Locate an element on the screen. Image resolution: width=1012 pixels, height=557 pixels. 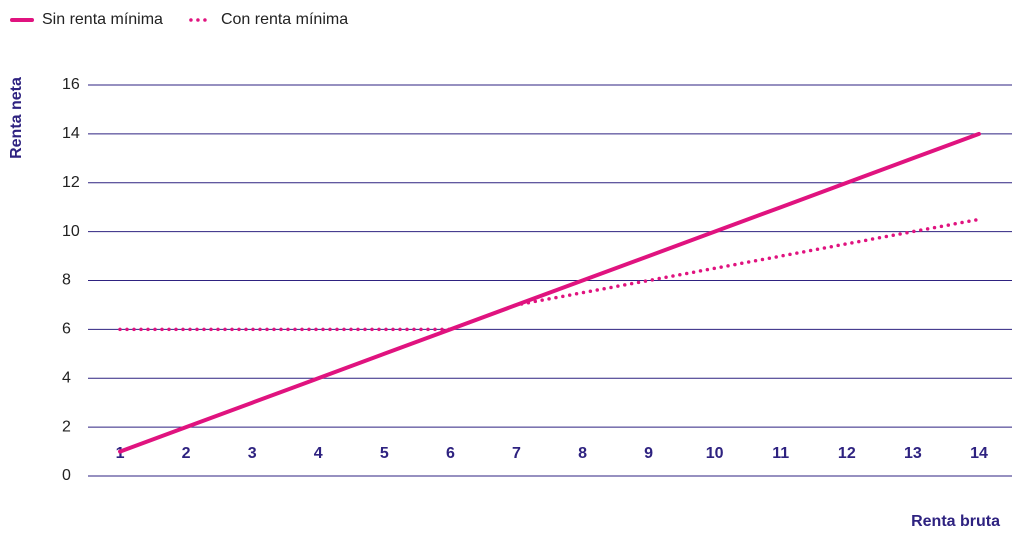
x-tick-label: 8 is located at coordinates (582, 453).